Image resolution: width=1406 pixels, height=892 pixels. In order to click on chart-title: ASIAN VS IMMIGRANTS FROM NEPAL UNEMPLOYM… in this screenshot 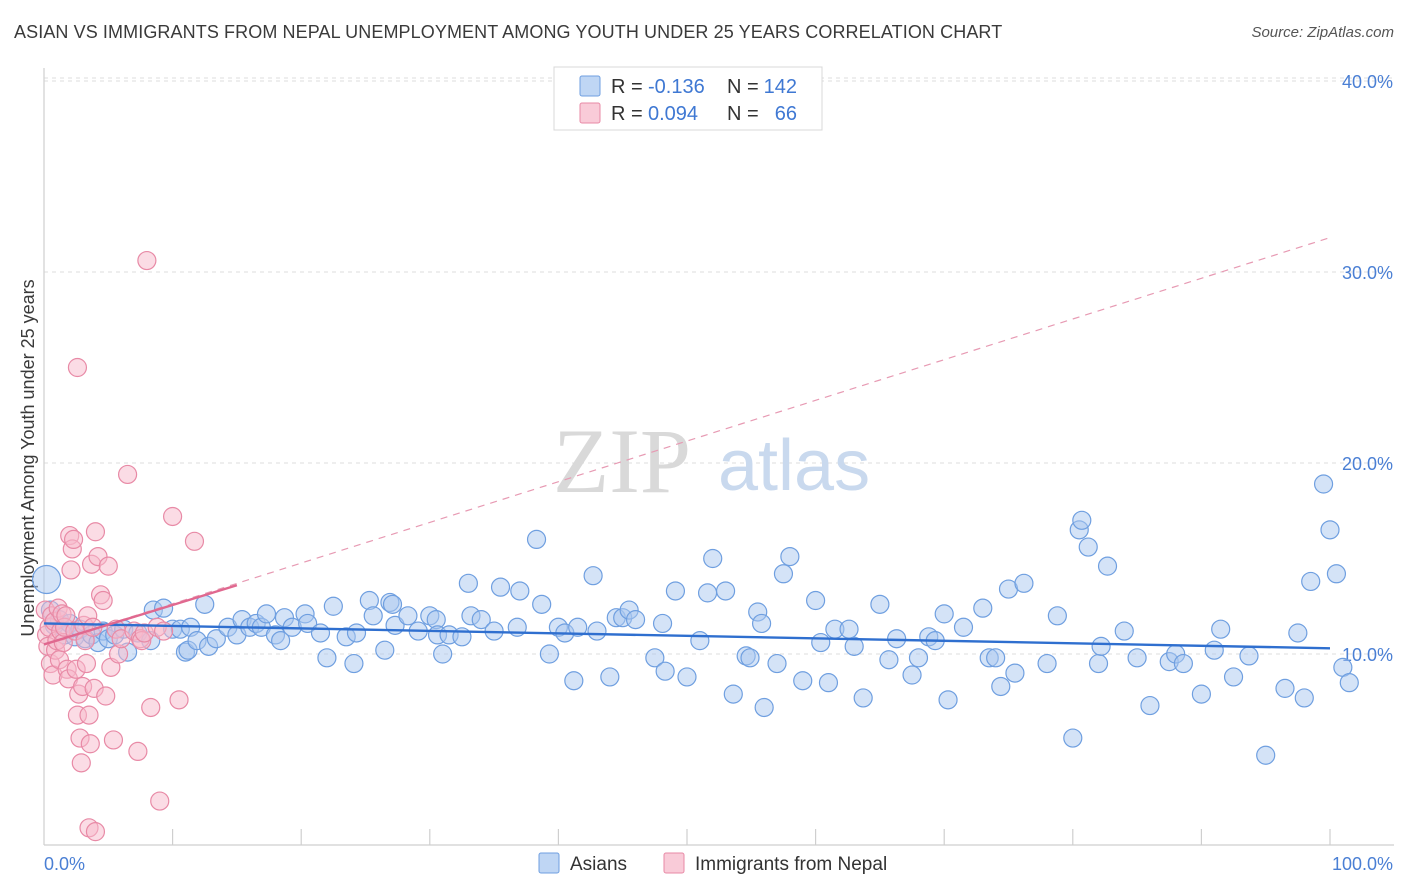, I will do `click(508, 32)`.